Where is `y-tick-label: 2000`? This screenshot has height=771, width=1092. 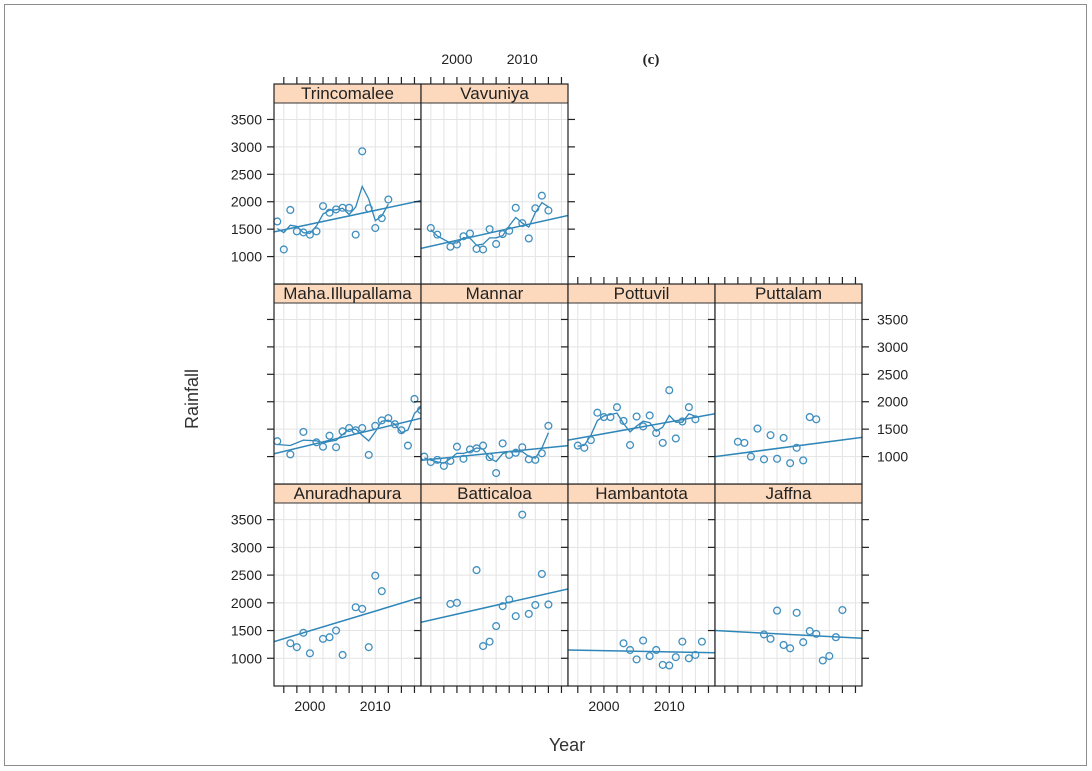
y-tick-label: 2000 is located at coordinates (892, 402).